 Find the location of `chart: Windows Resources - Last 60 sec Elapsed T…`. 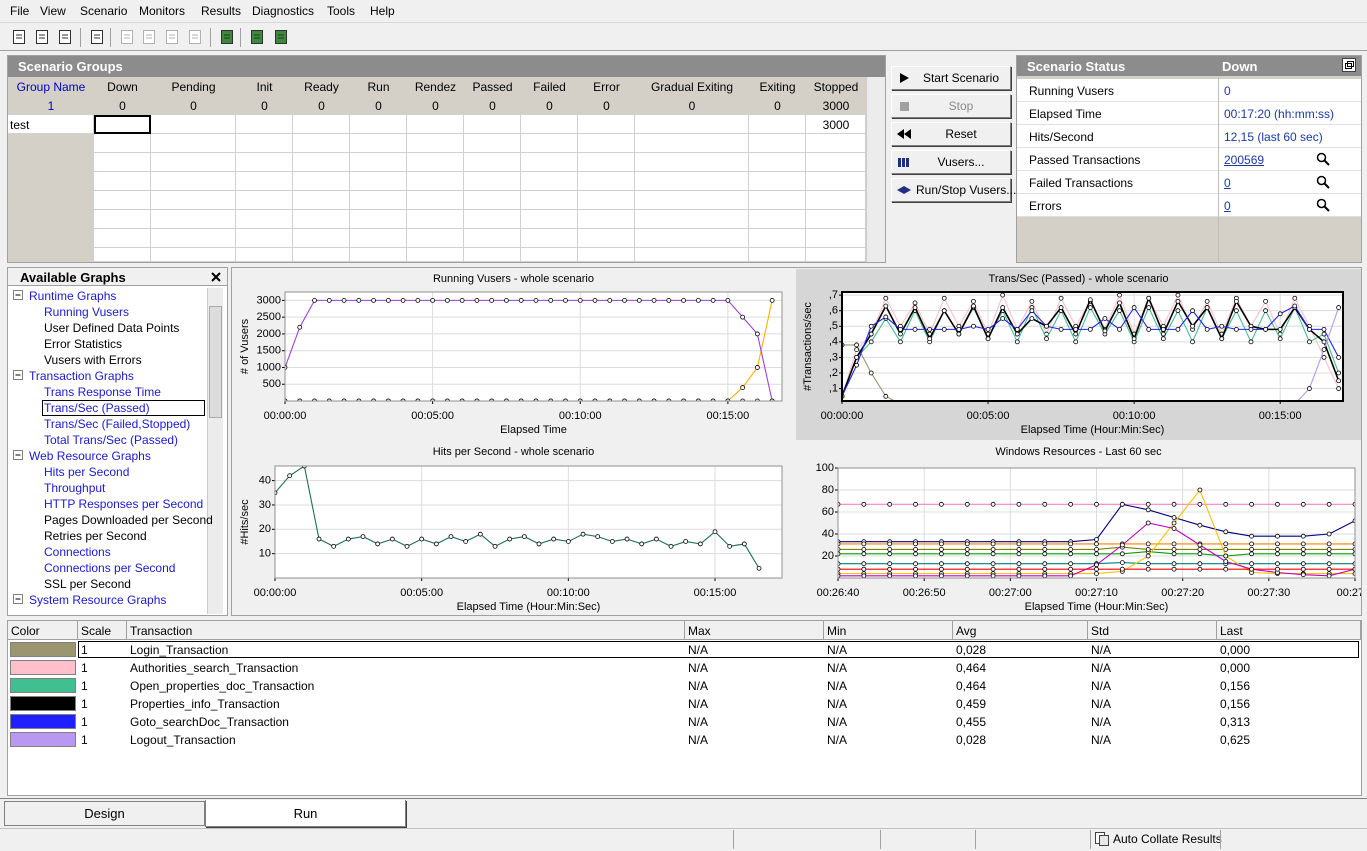

chart: Windows Resources - Last 60 sec Elapsed T… is located at coordinates (1078, 528).